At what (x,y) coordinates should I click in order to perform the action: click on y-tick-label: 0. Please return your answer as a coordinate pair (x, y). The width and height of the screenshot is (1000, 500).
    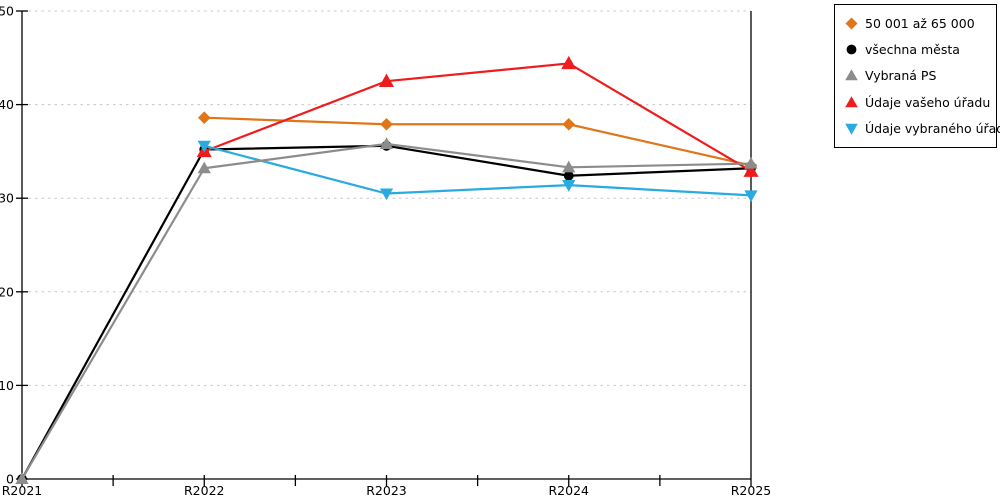
    Looking at the image, I should click on (10, 479).